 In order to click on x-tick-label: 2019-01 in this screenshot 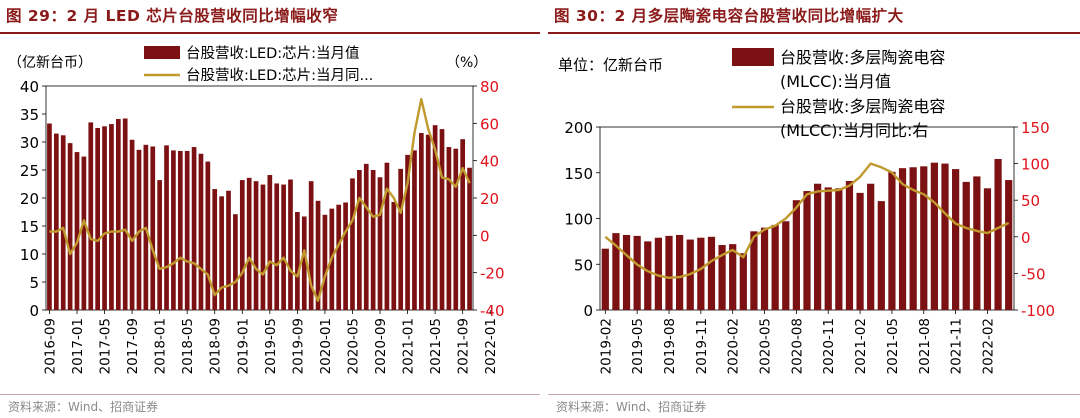, I will do `click(243, 346)`.